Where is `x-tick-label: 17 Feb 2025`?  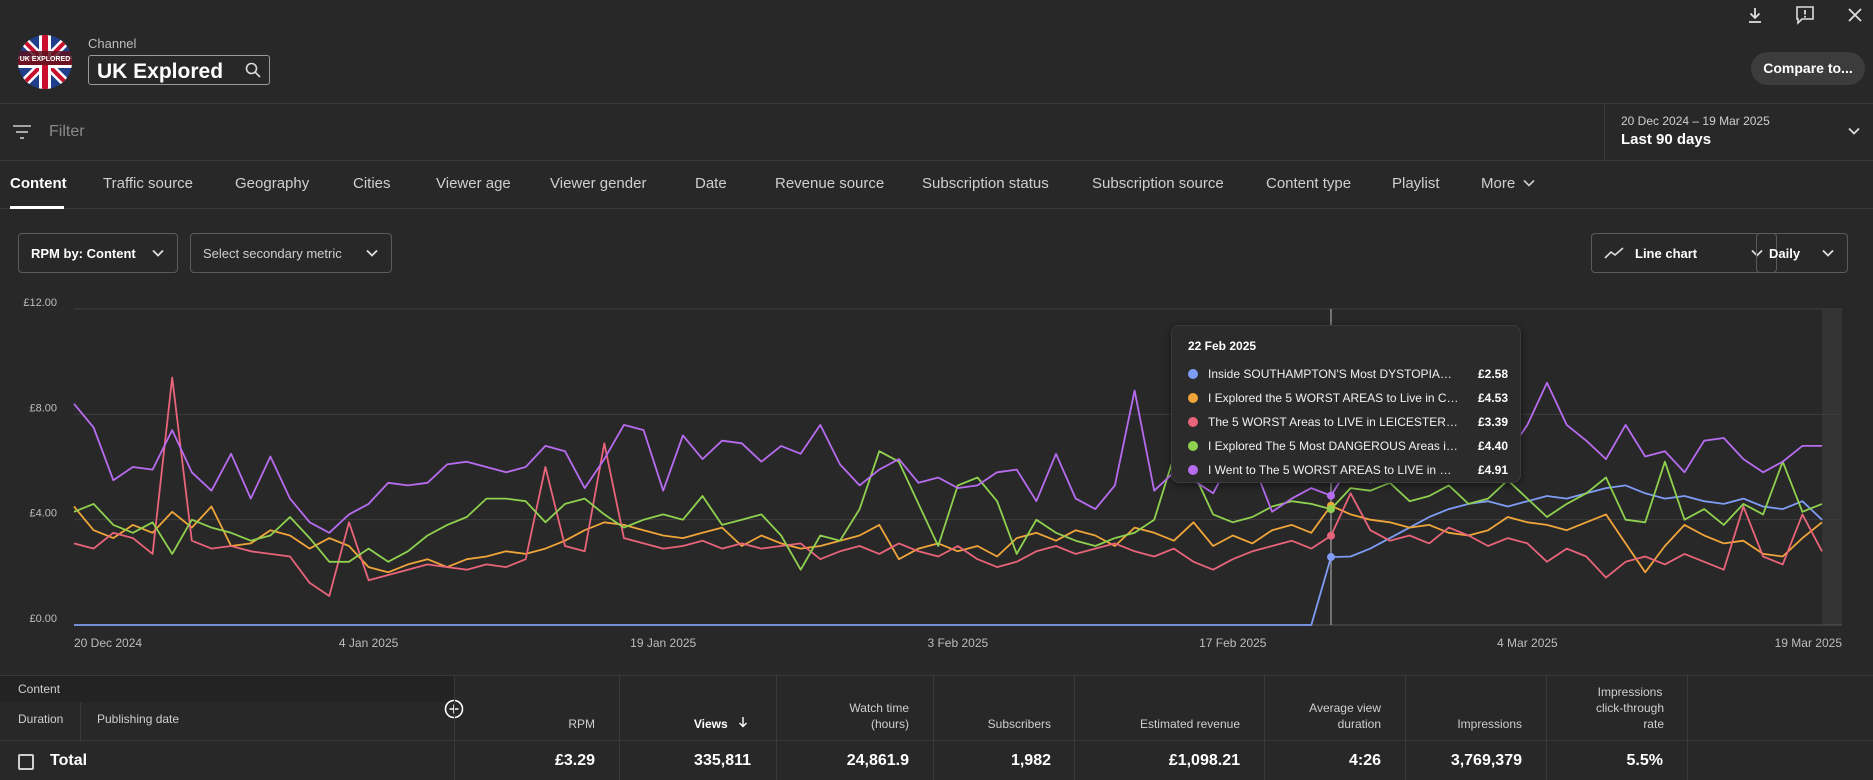
x-tick-label: 17 Feb 2025 is located at coordinates (1233, 643).